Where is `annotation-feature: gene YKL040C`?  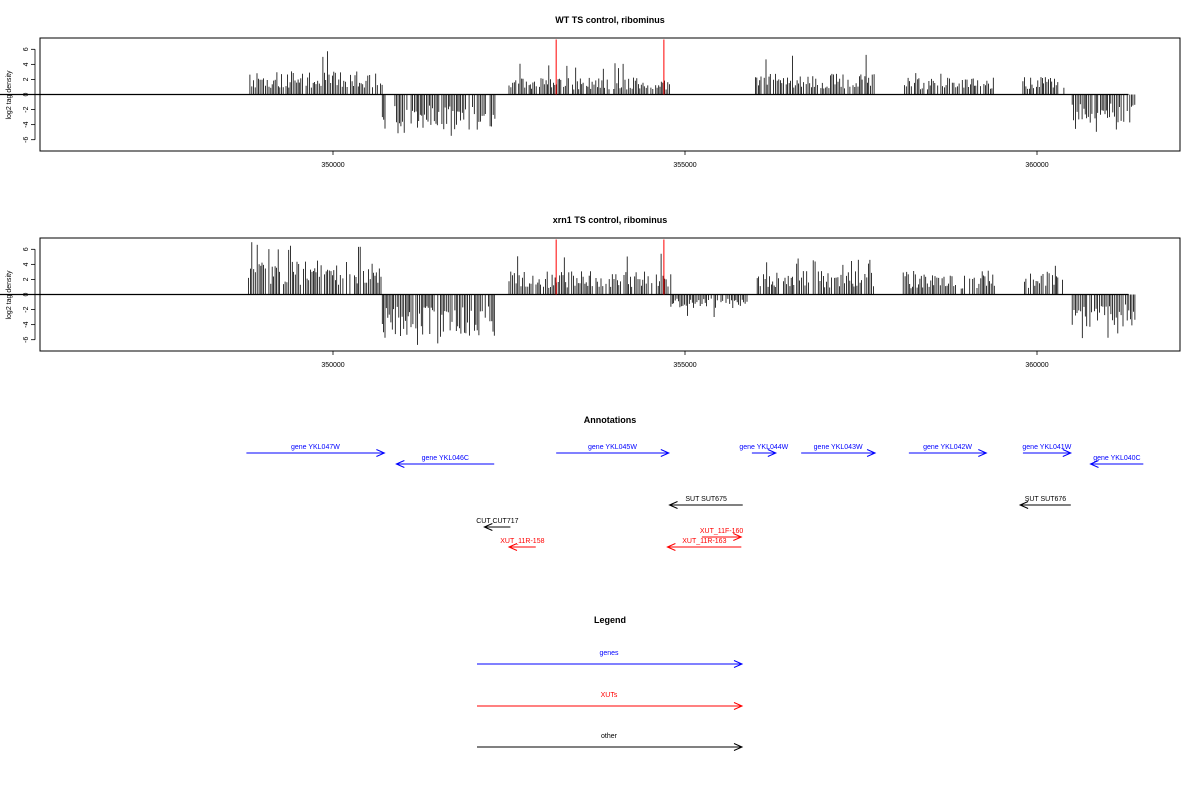
annotation-feature: gene YKL040C is located at coordinates (1116, 461).